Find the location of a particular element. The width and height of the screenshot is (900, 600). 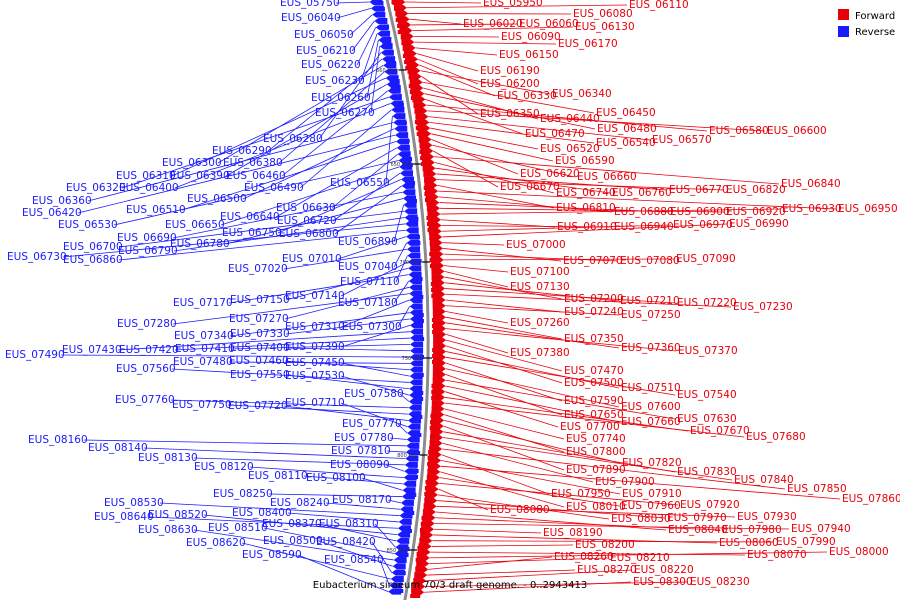

forward-gene-label: EUS_06190 is located at coordinates (510, 71).